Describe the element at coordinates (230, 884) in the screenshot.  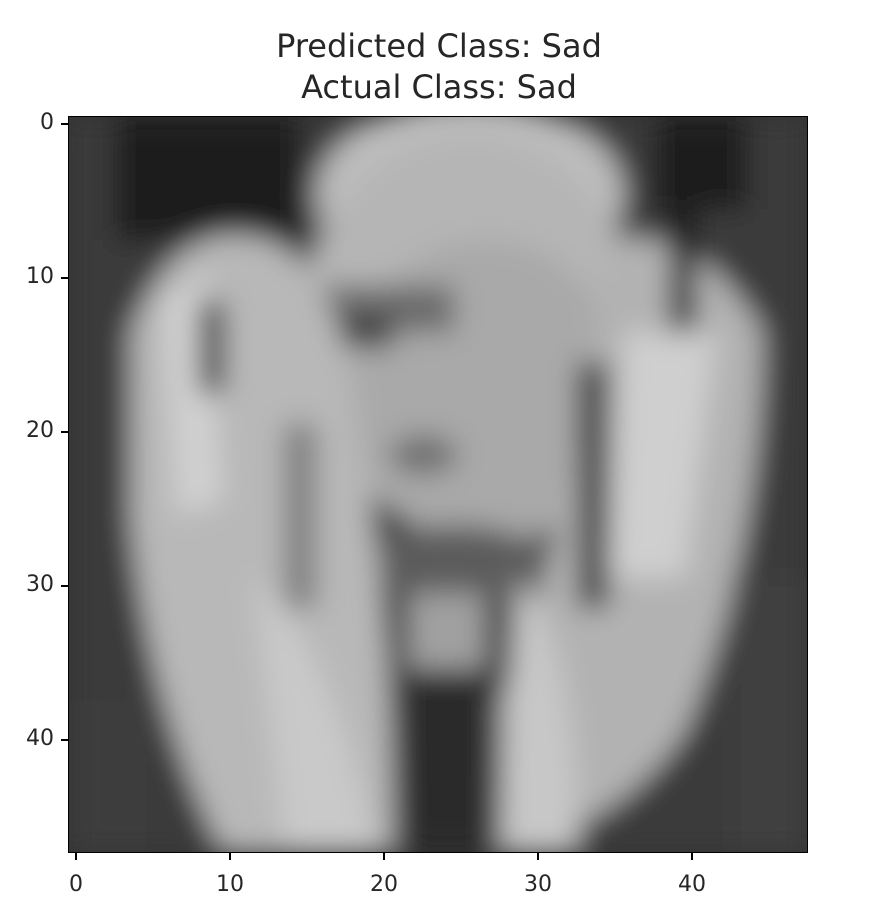
I see `x-tick-label: 10` at that location.